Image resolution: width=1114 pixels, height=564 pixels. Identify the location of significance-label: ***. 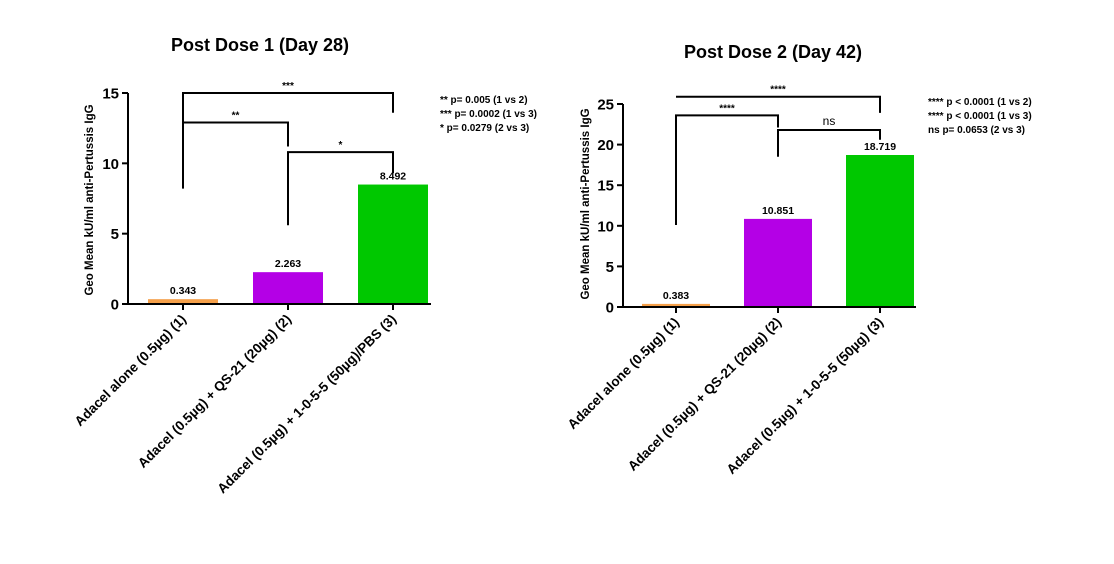
(288, 86).